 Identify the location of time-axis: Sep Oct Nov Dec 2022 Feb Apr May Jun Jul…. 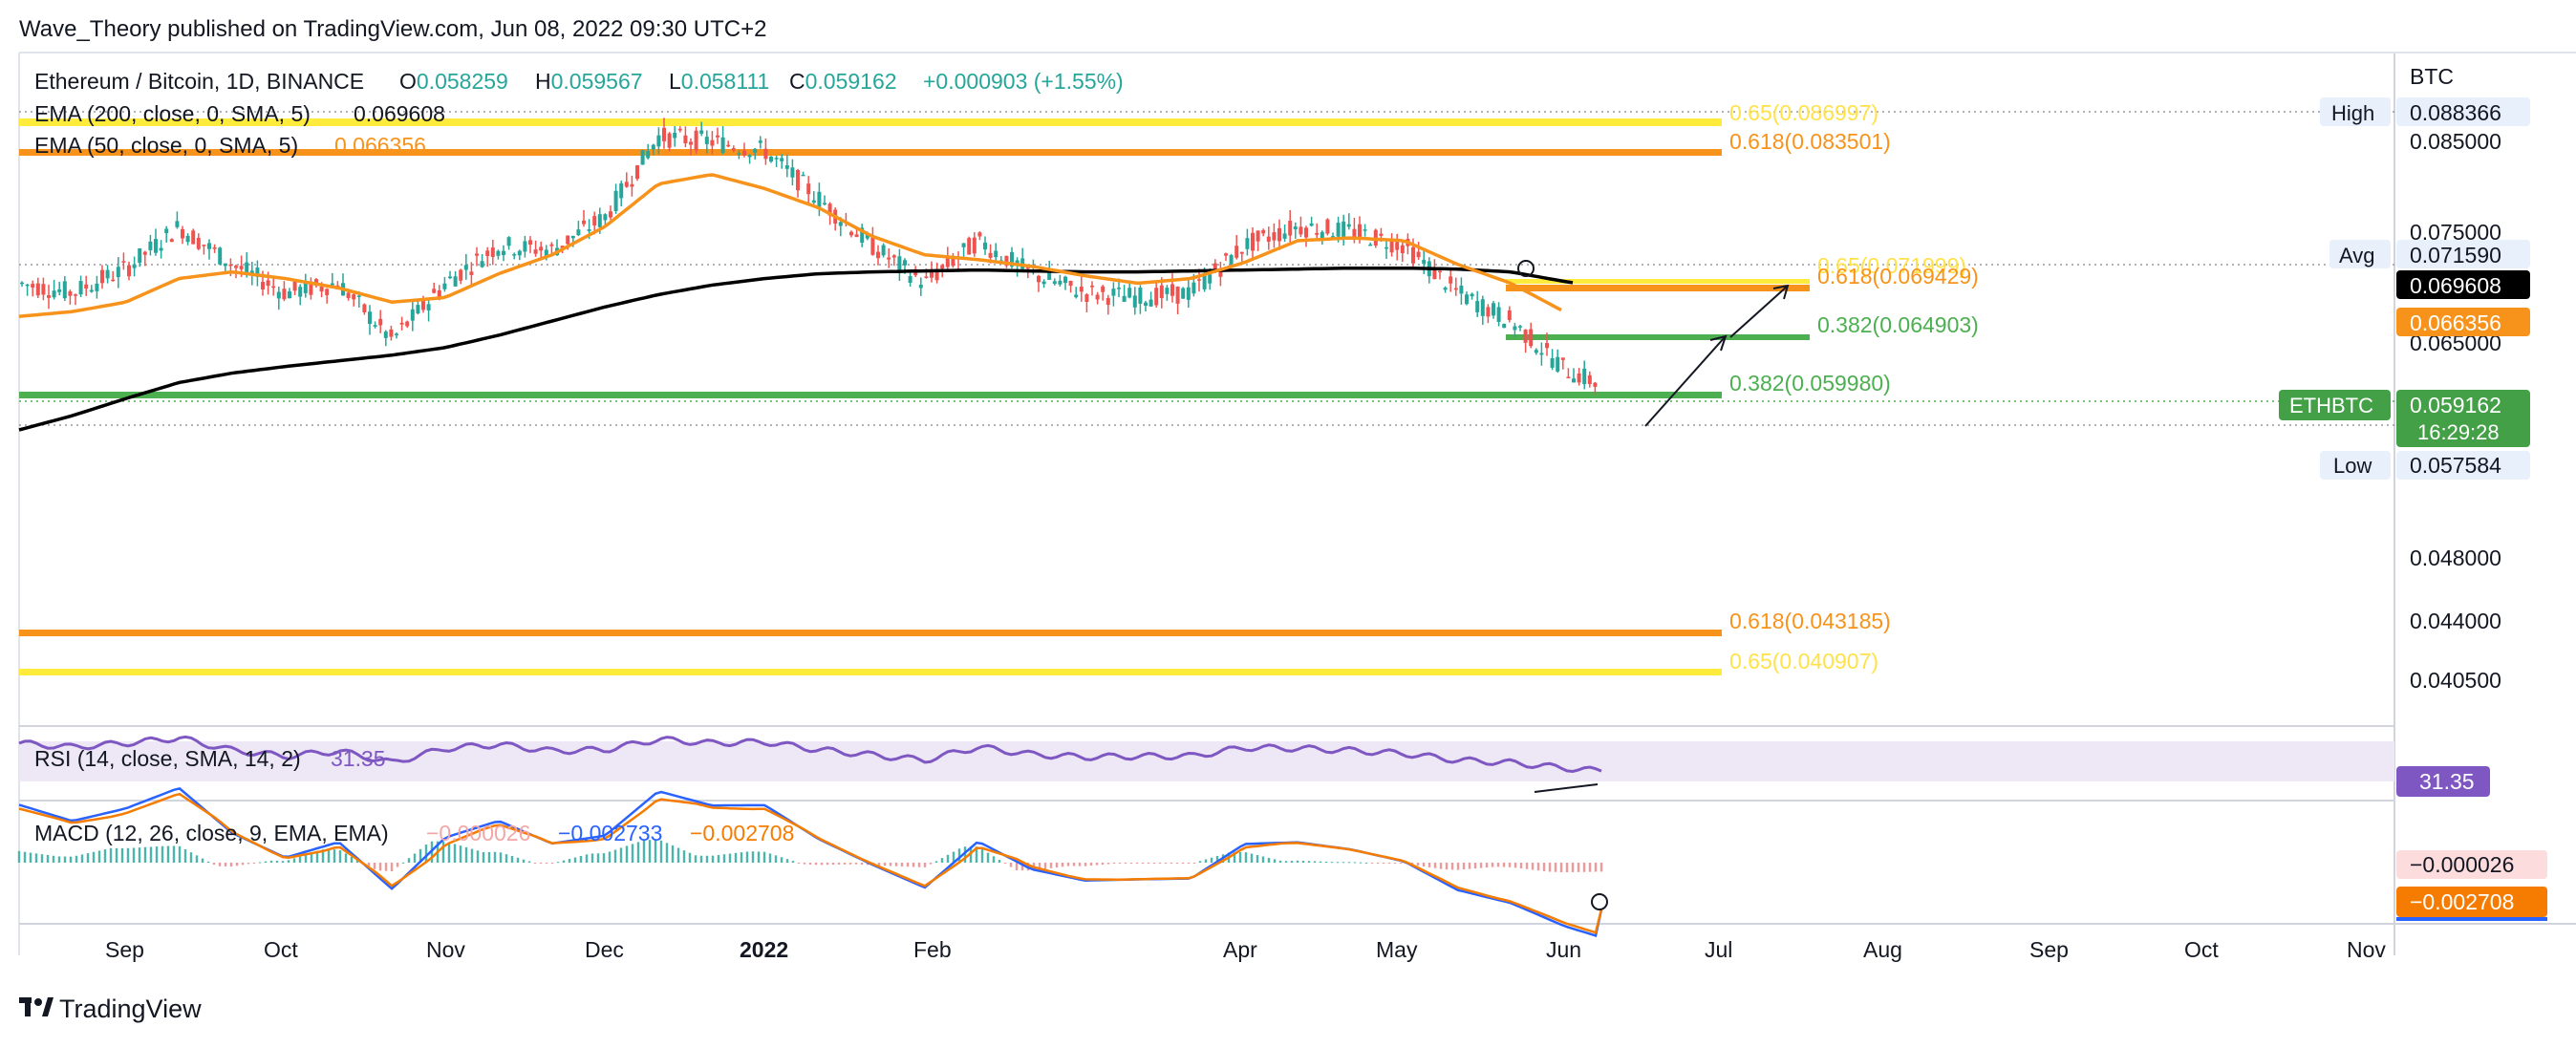
(1245, 949).